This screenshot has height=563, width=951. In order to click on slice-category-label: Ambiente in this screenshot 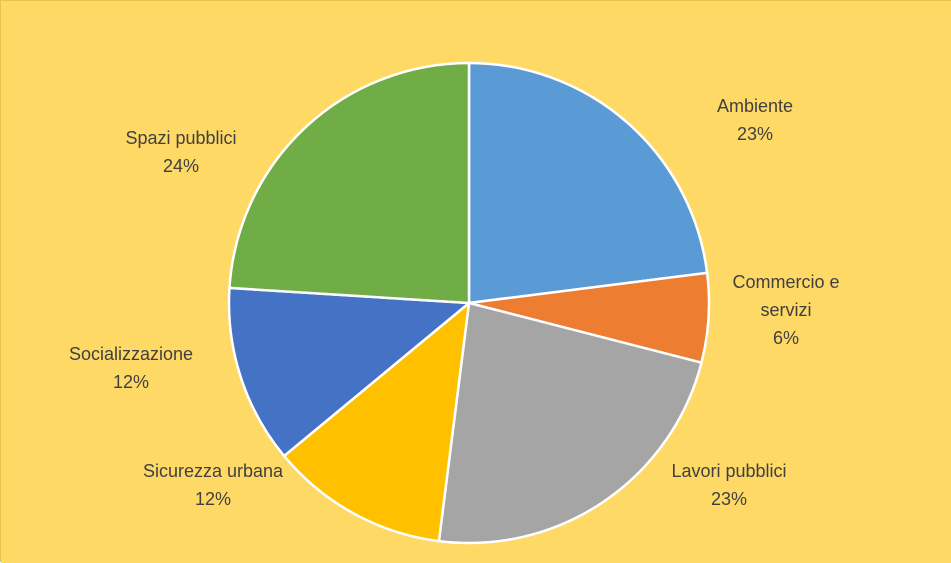, I will do `click(755, 106)`.